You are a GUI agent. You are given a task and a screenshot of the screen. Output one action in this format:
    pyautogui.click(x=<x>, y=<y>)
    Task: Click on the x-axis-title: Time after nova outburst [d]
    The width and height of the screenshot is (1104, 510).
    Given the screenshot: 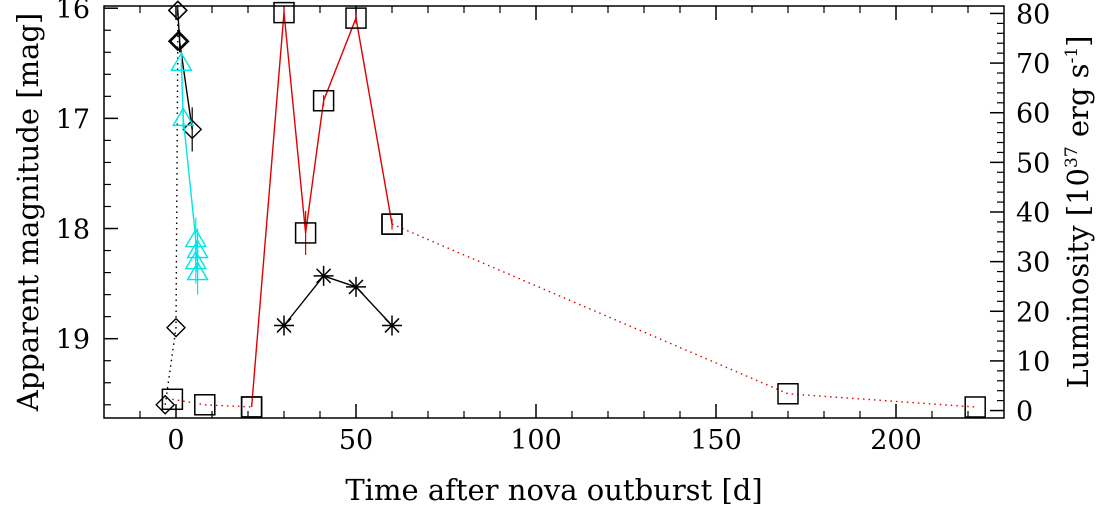 What is the action you would take?
    pyautogui.click(x=553, y=490)
    